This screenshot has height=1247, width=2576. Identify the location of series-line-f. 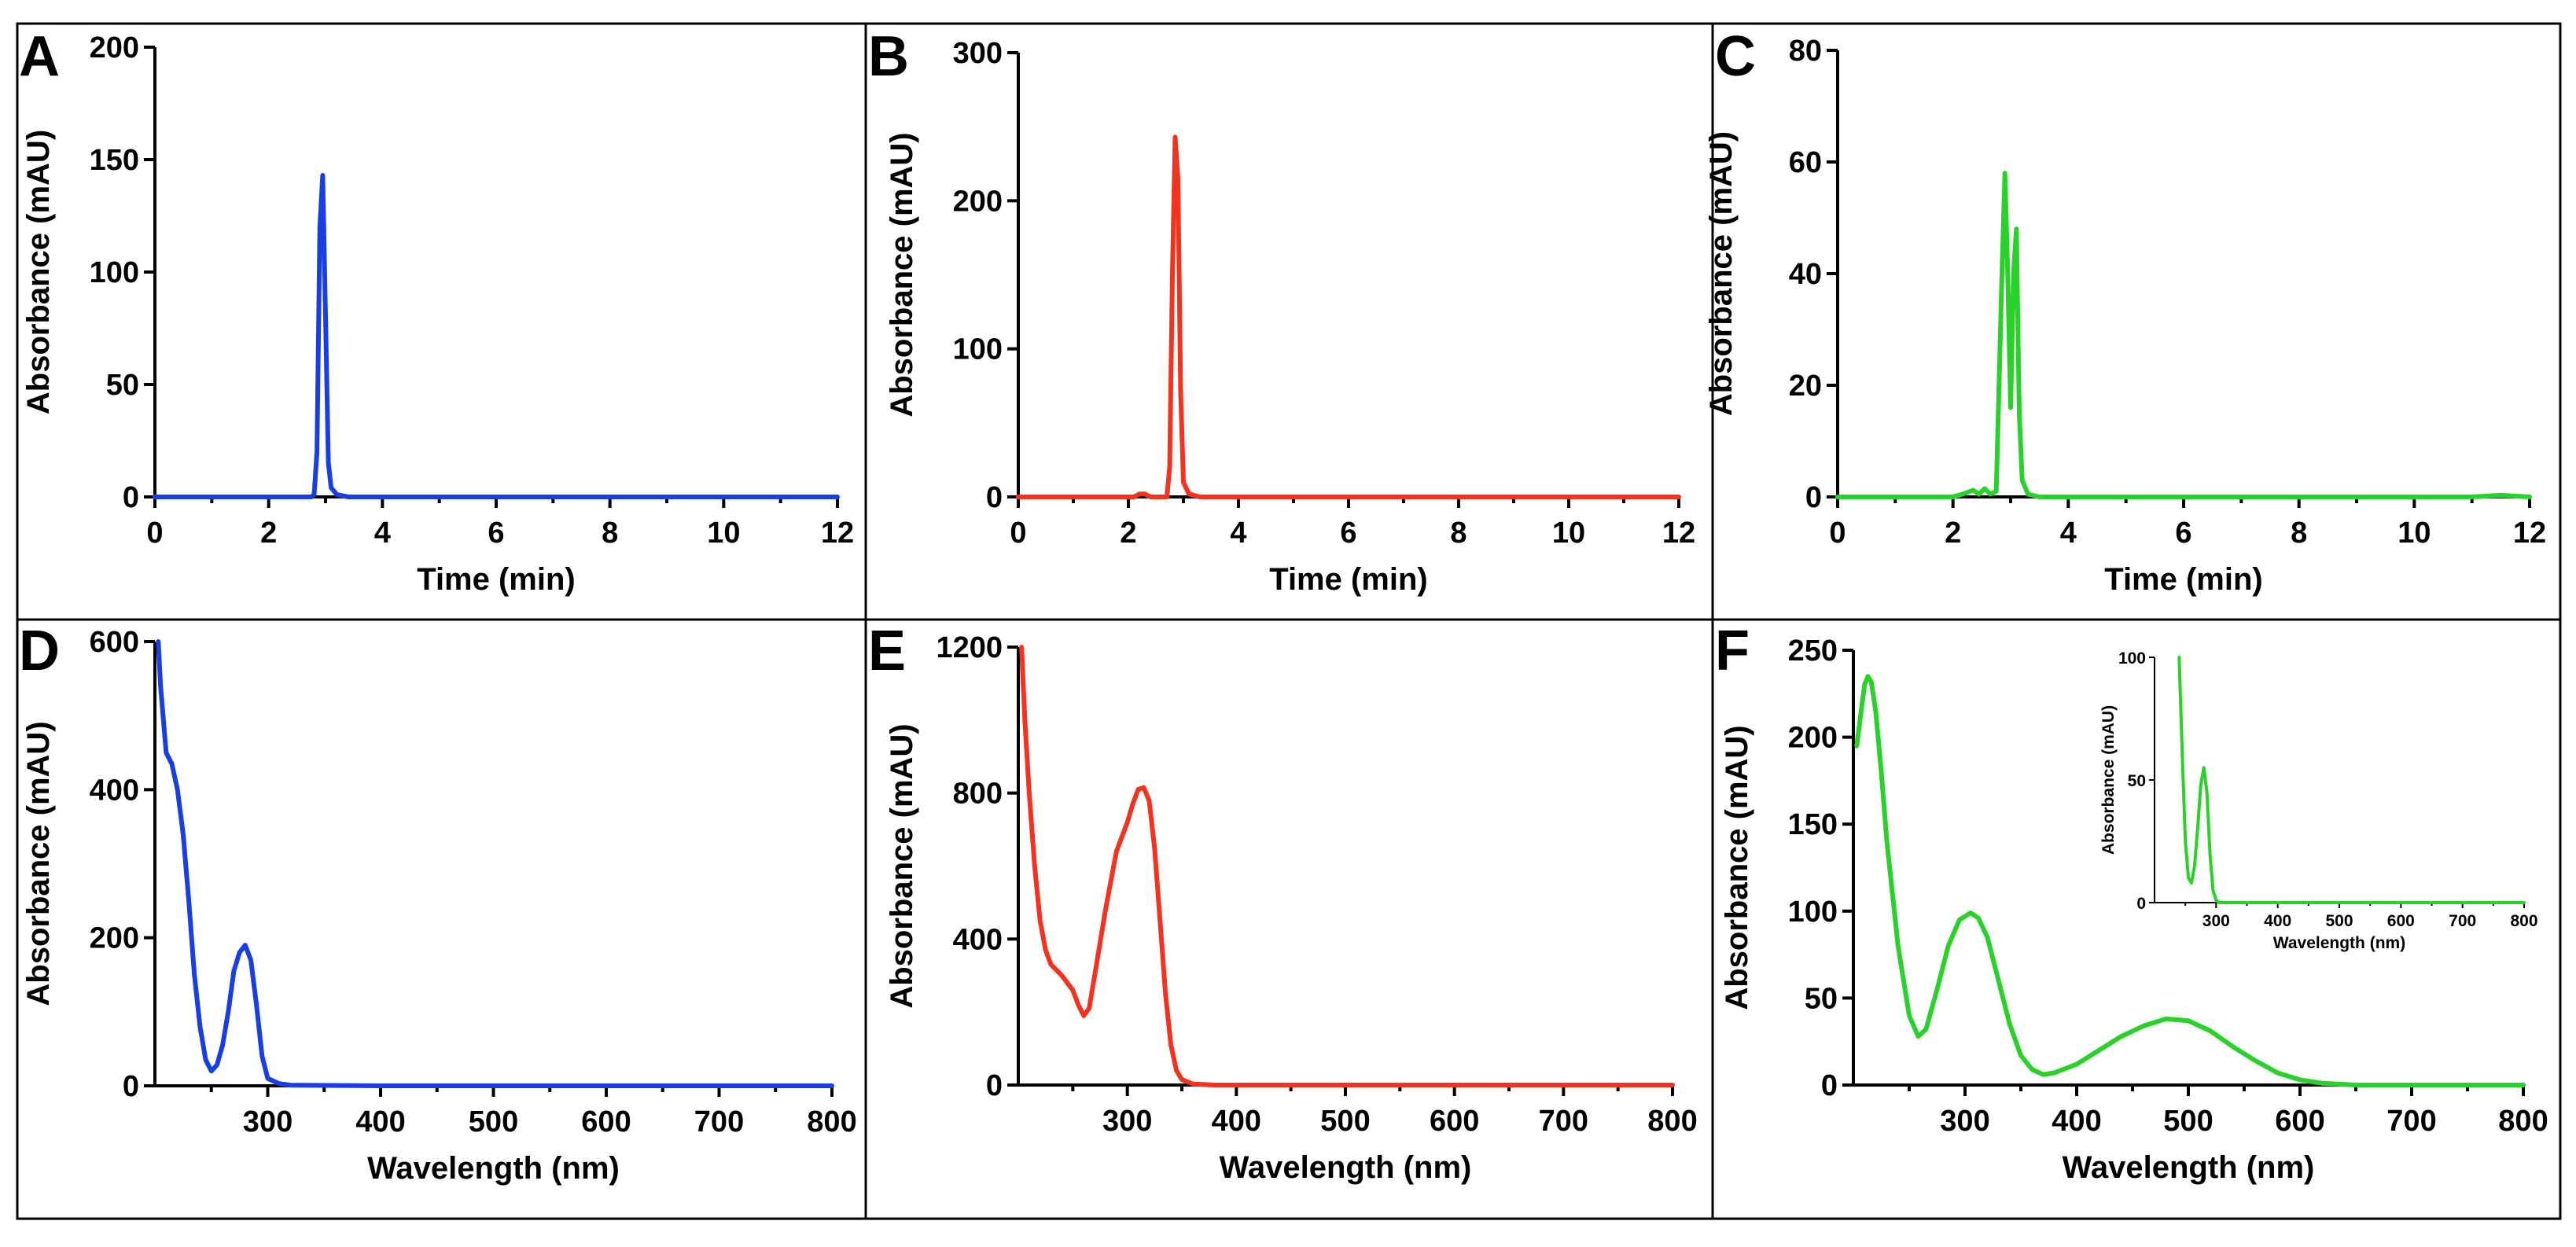
(2190, 880).